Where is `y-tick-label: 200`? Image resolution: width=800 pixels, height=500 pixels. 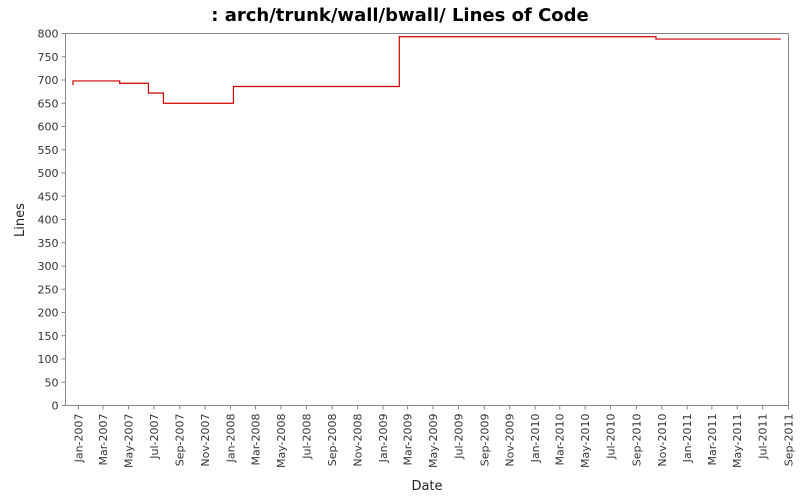
y-tick-label: 200 is located at coordinates (48, 313).